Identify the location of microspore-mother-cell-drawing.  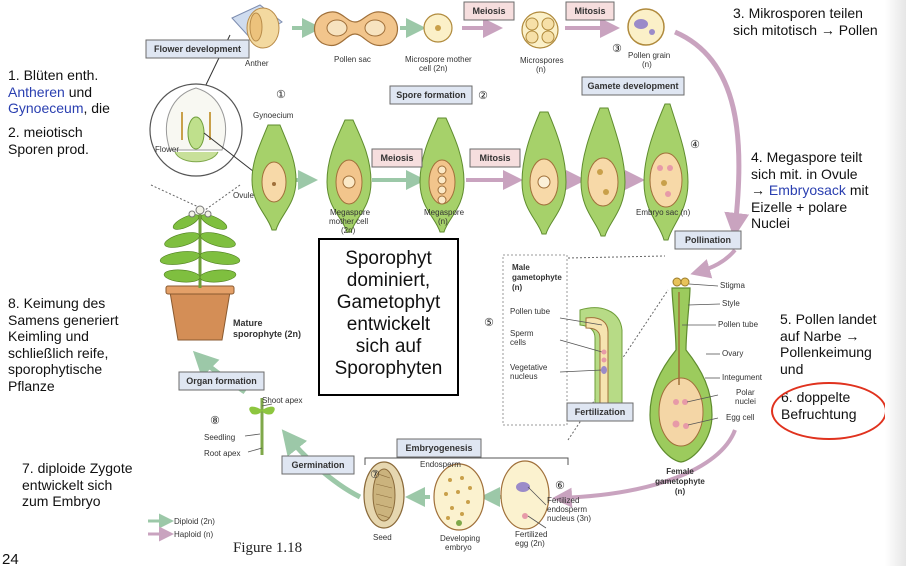
(438, 28).